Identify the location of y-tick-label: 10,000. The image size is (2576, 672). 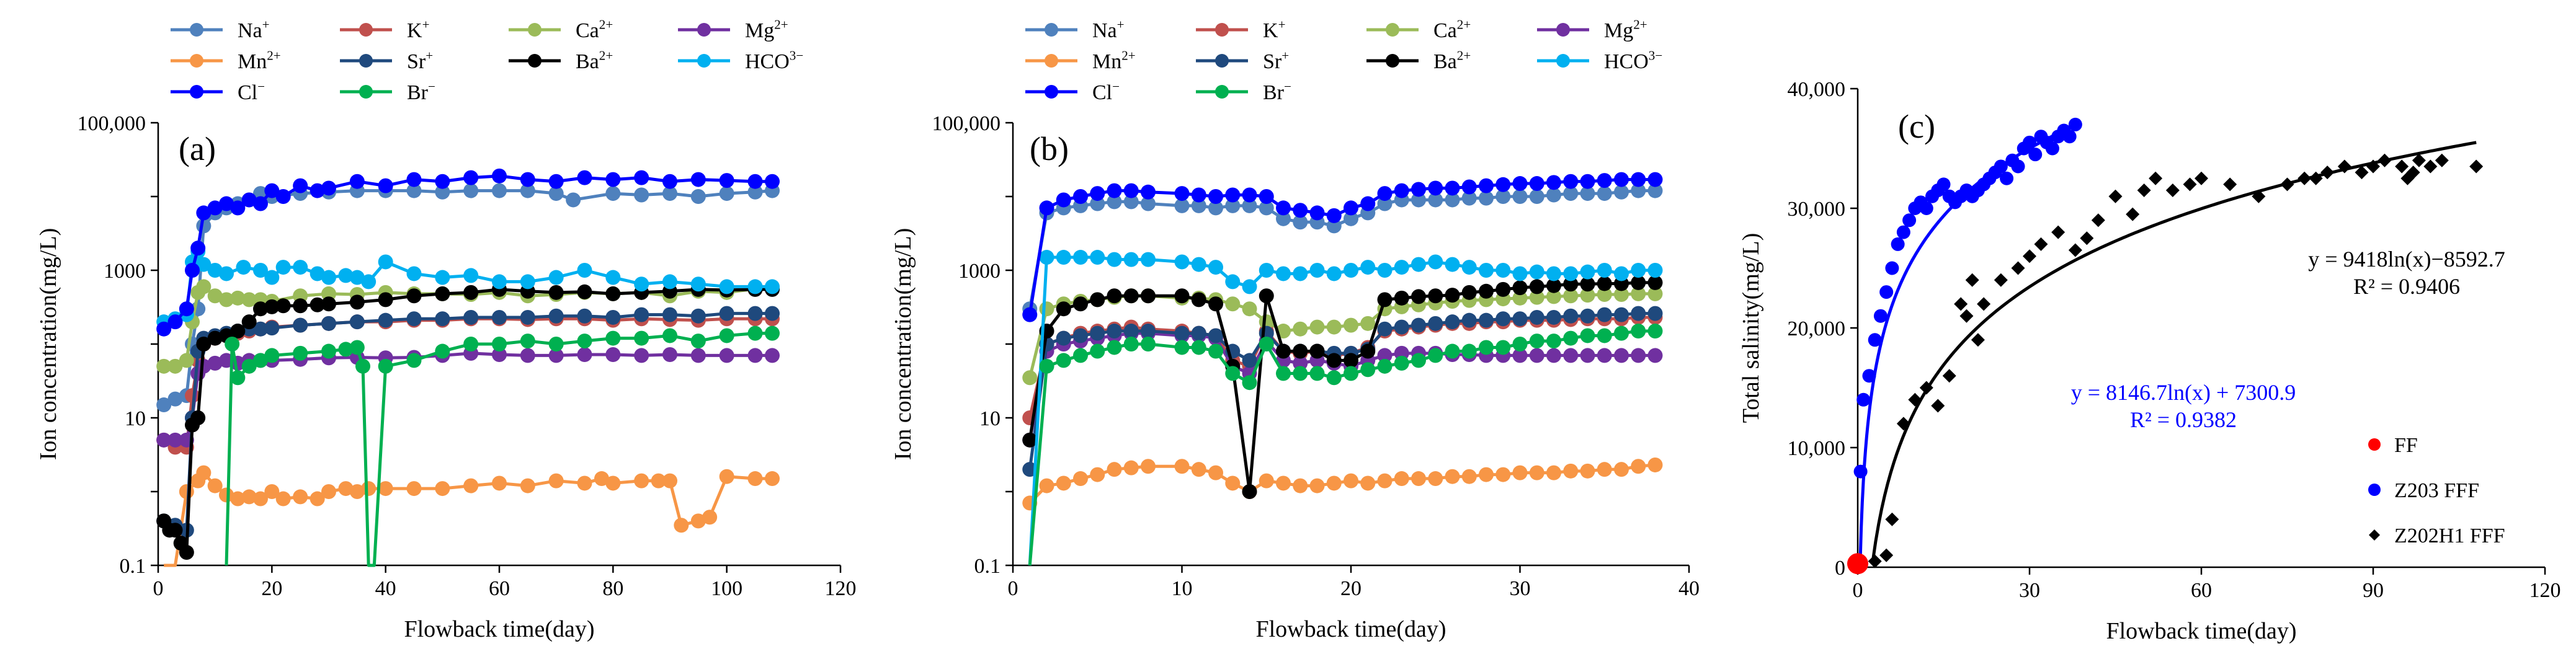
(1817, 449).